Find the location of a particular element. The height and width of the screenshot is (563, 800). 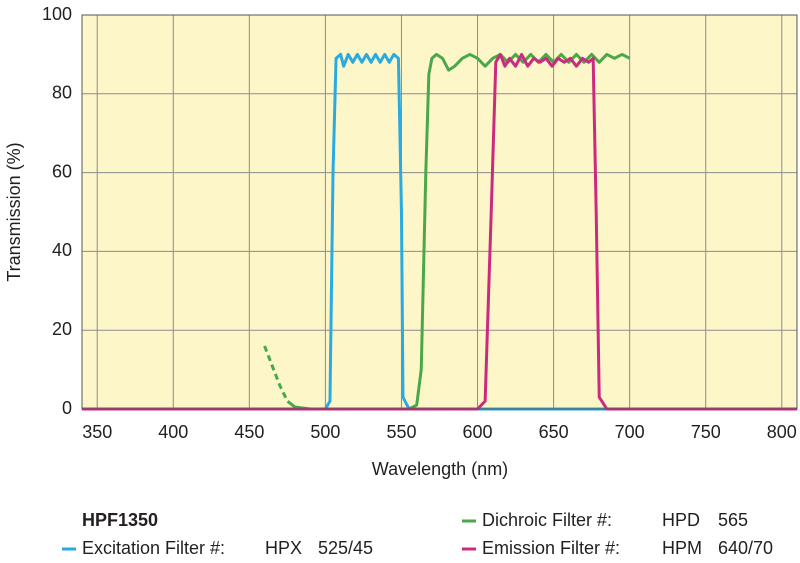

legend-part: HPM is located at coordinates (682, 548).